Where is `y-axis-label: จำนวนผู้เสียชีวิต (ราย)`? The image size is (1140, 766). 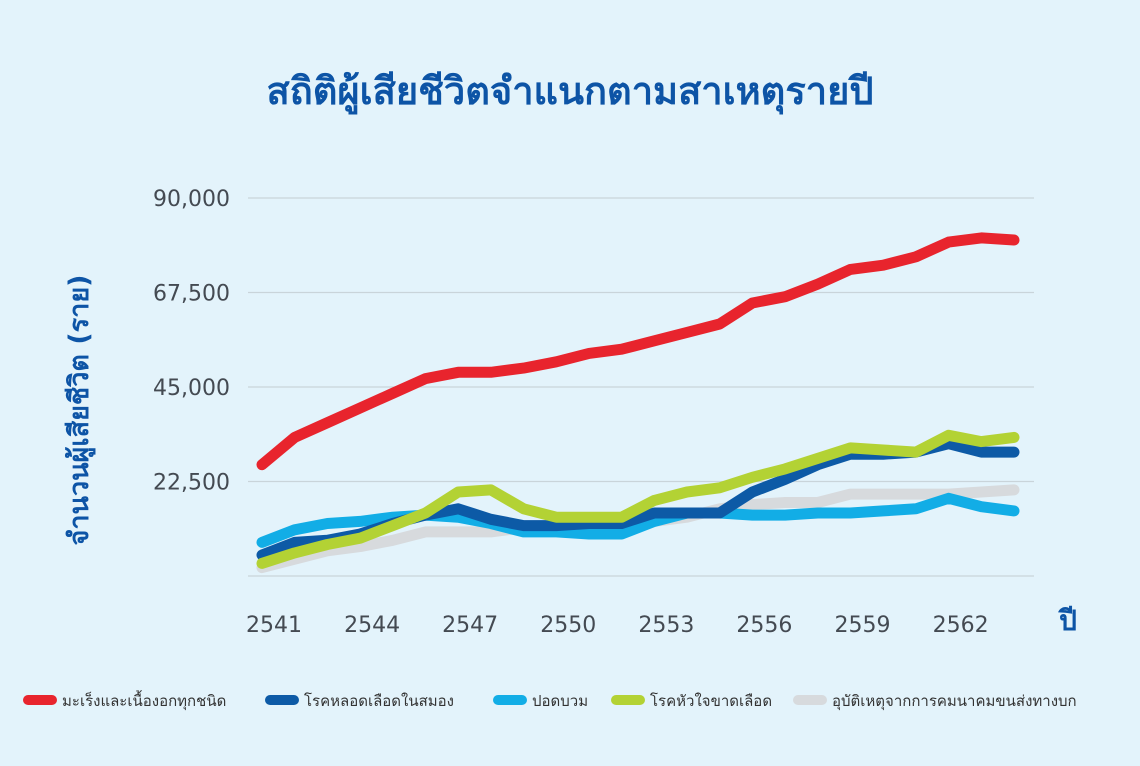
y-axis-label: จำนวนผู้เสียชีวิต (ราย) is located at coordinates (80, 410).